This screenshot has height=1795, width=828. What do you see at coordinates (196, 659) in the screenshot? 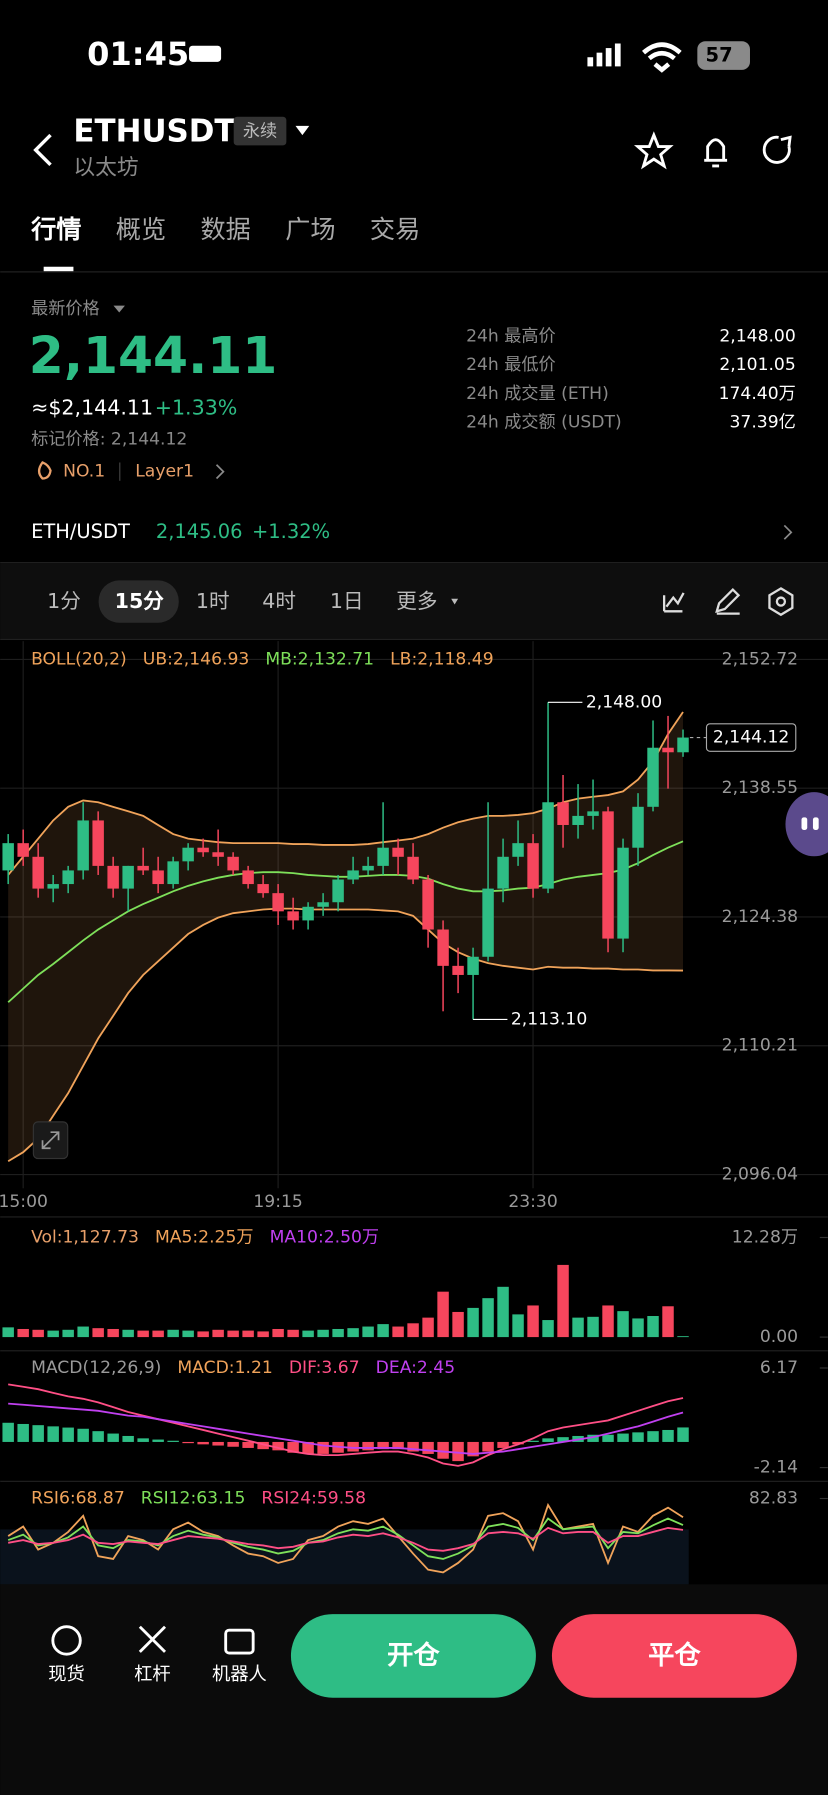
I see `legend-entry: UB:2,146.93` at bounding box center [196, 659].